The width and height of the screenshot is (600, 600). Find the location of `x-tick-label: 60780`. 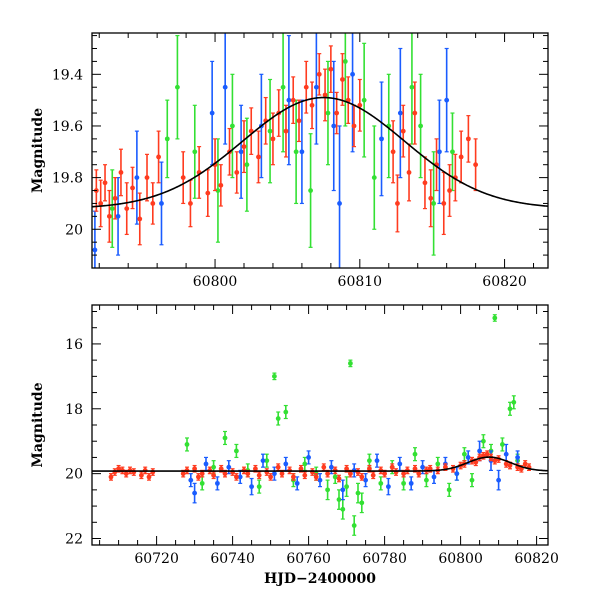

x-tick-label: 60780 is located at coordinates (384, 559).